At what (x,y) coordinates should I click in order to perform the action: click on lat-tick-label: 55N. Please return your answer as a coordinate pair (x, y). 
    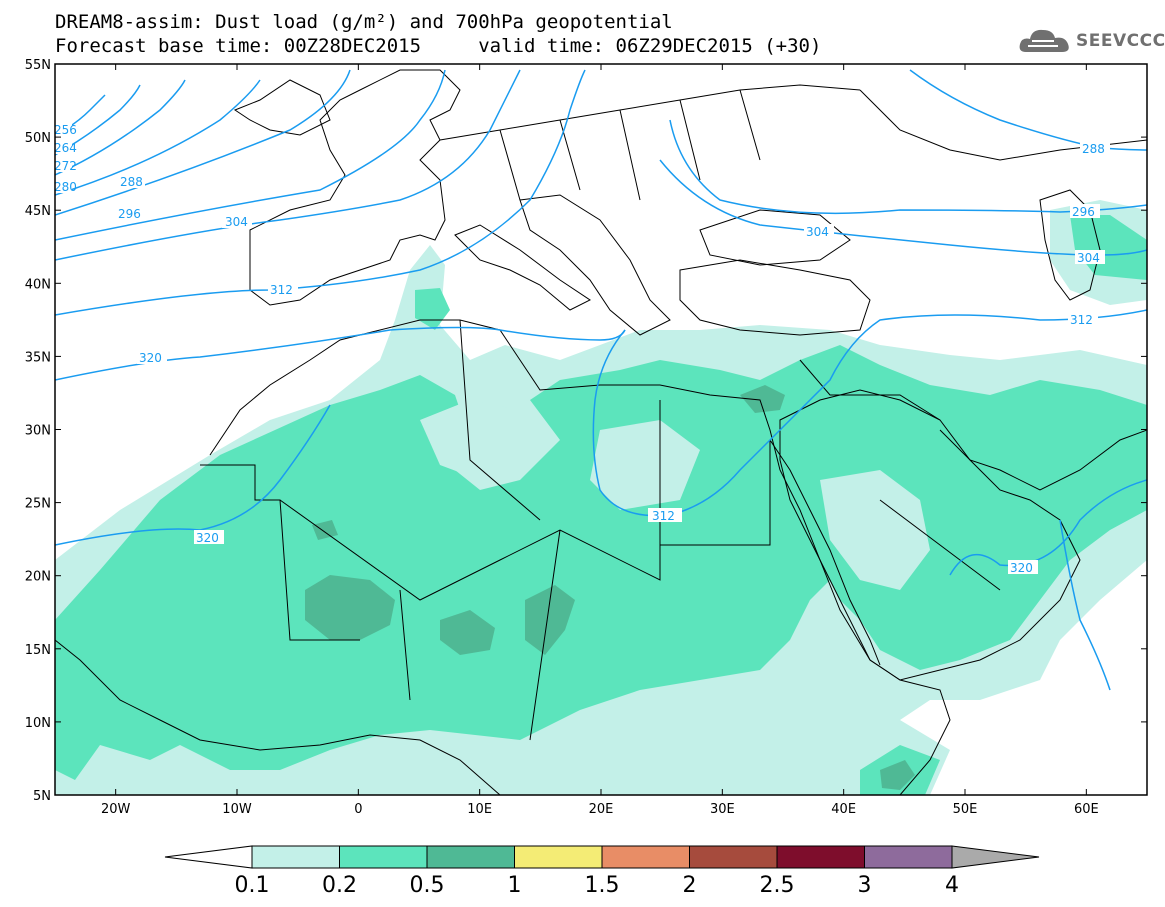
    Looking at the image, I should click on (38, 65).